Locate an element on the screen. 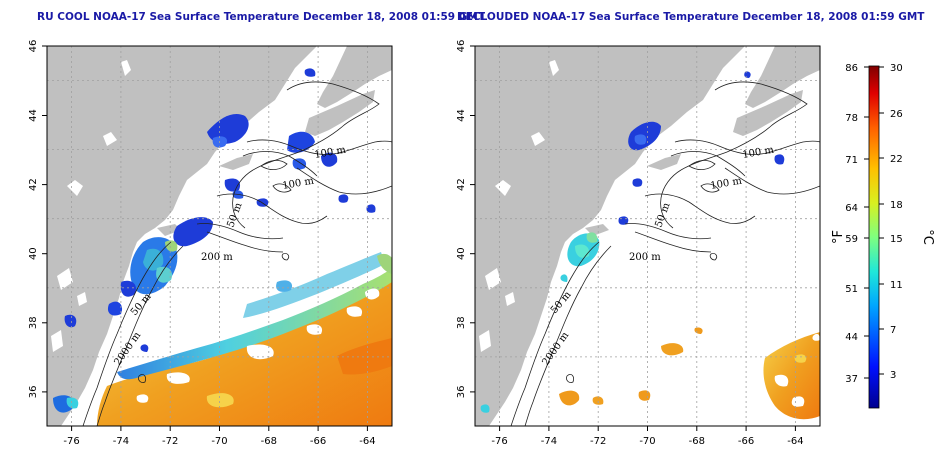 This screenshot has height=475, width=950. celsius-tick: 11 is located at coordinates (896, 285).